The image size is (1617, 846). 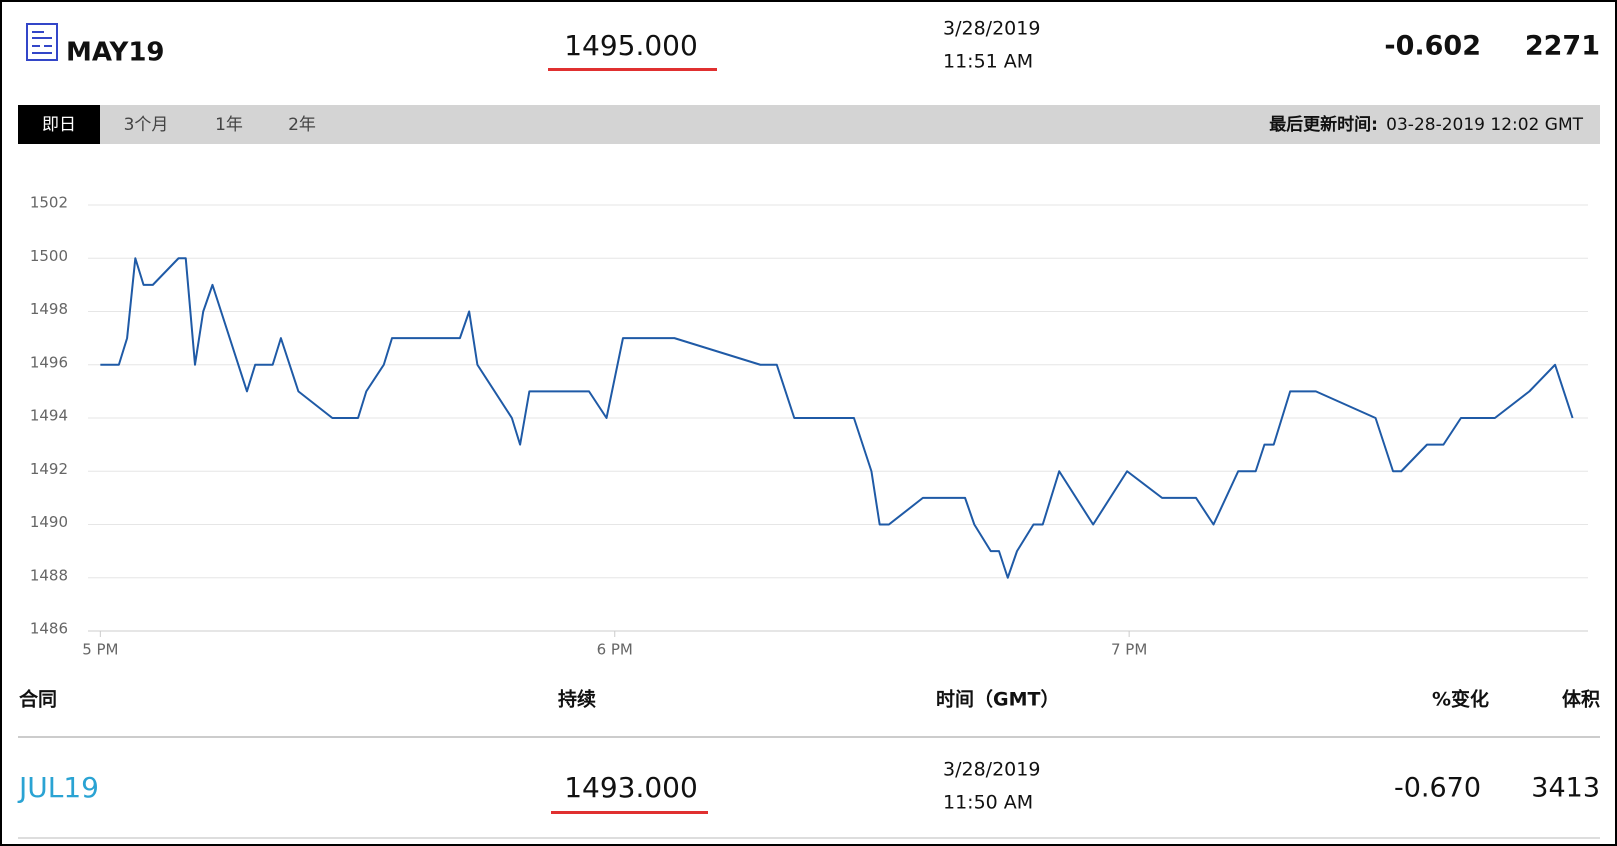 What do you see at coordinates (1323, 124) in the screenshot?
I see `updated-label: 最后更新时间:` at bounding box center [1323, 124].